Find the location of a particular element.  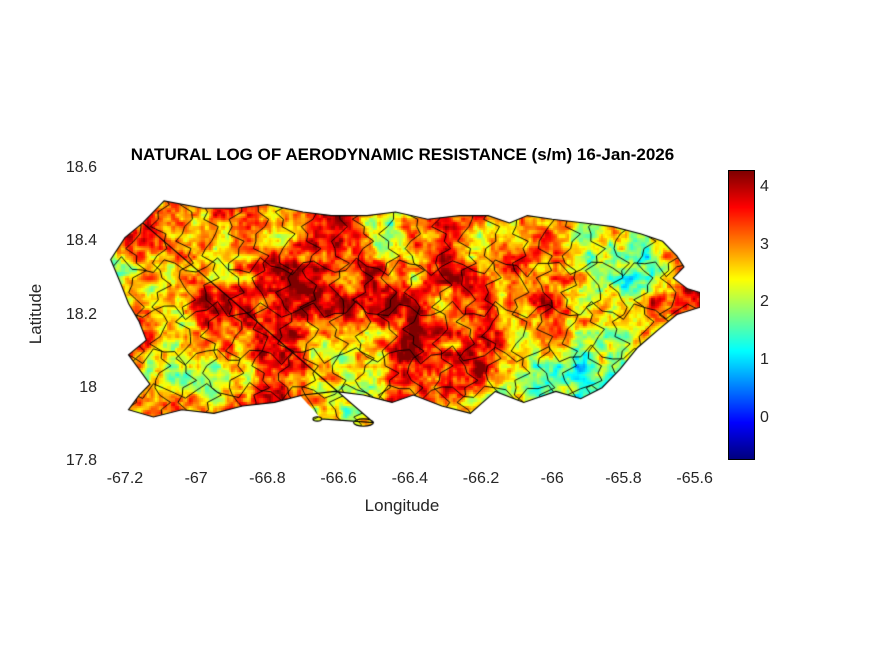

y-tick-label: 18.6 is located at coordinates (81, 167).